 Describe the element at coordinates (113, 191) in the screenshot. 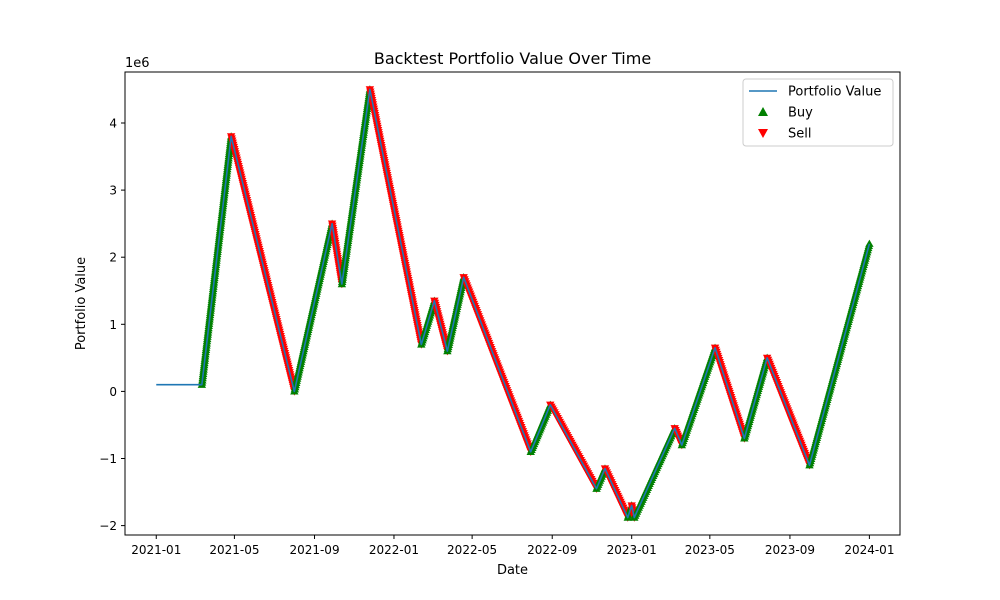

I see `y-tick-label-5: 3` at that location.